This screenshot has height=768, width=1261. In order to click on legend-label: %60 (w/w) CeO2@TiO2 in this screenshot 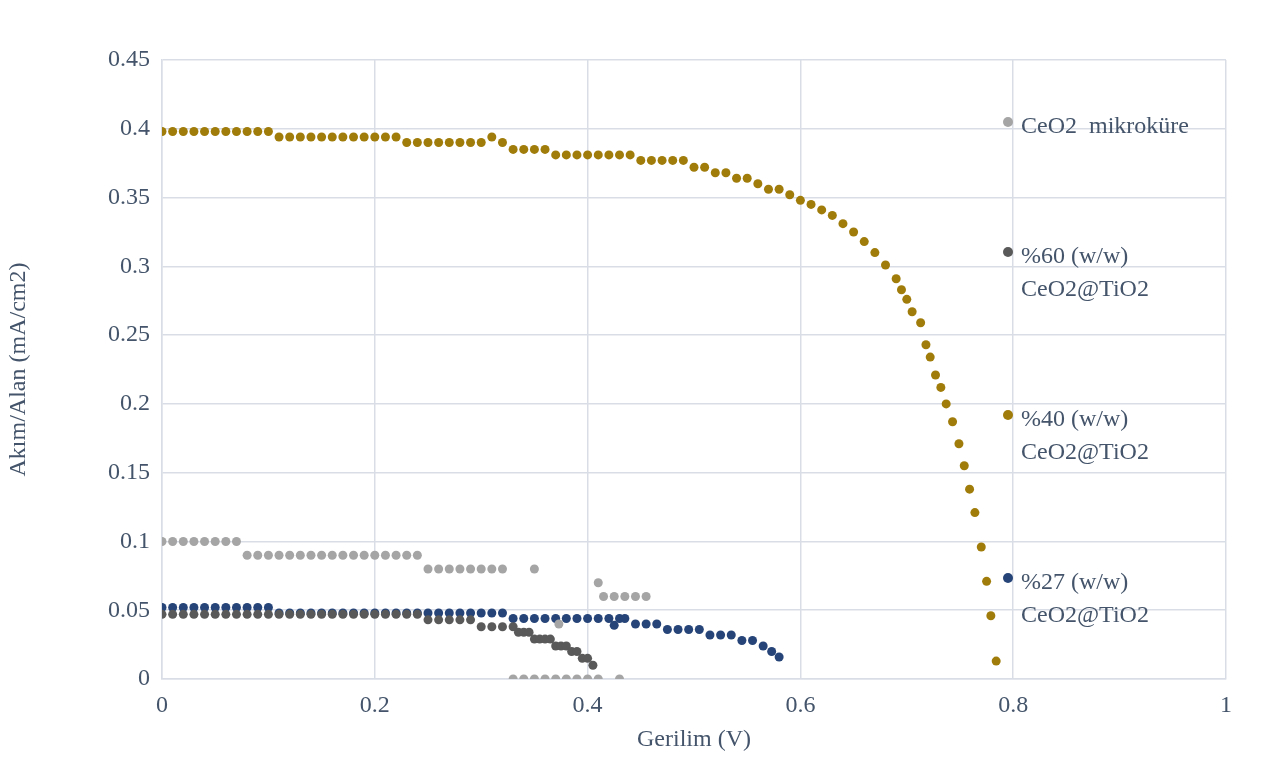, I will do `click(1085, 272)`.